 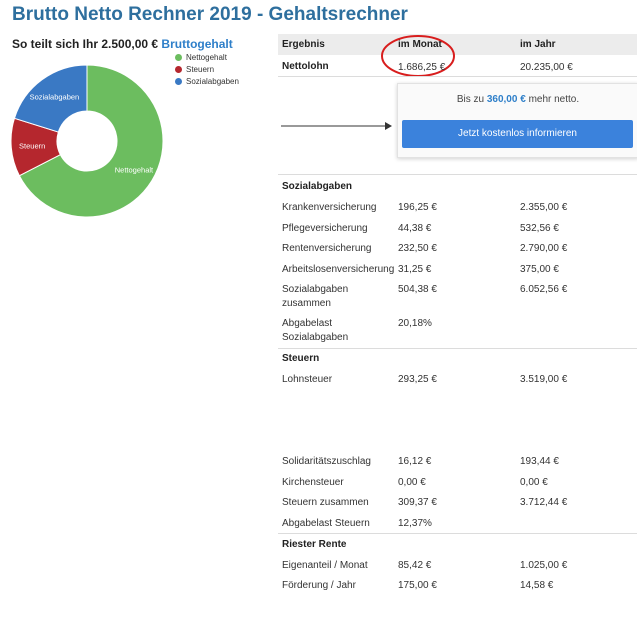 I want to click on row-label: Steuern zusammen, so click(x=325, y=502).